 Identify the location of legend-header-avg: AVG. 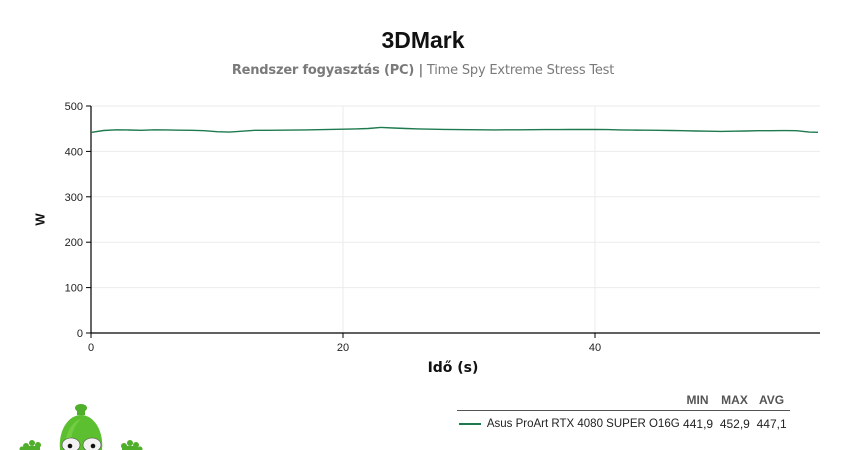
(771, 400).